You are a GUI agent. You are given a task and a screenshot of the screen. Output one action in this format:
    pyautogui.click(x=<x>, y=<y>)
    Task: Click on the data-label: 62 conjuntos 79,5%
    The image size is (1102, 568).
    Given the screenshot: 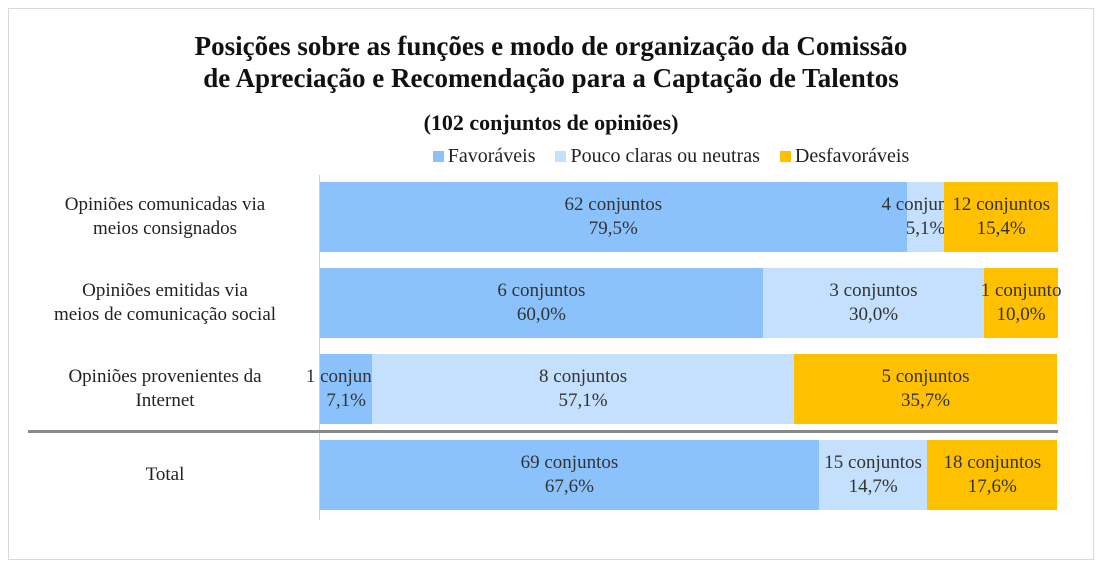 What is the action you would take?
    pyautogui.click(x=613, y=217)
    